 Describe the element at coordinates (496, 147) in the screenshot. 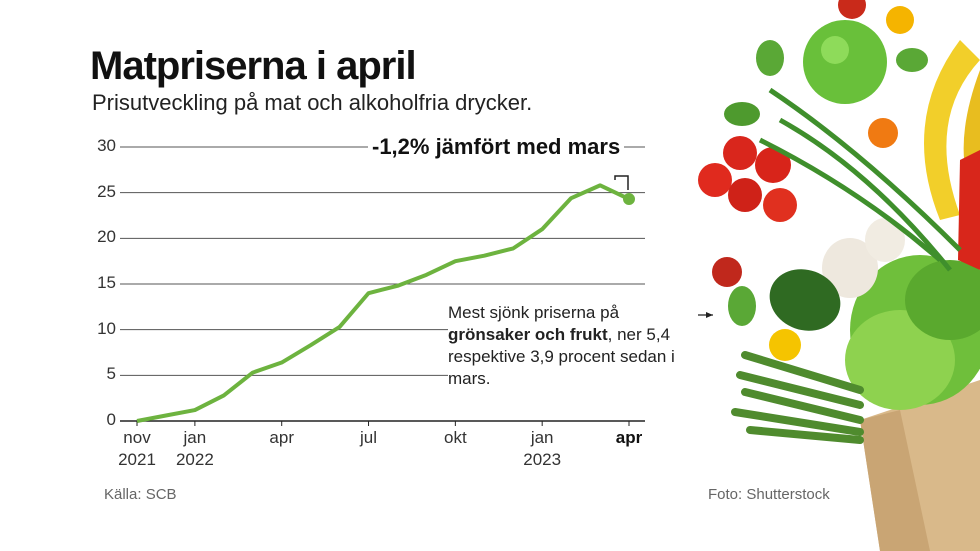

I see `callout: -1,2% jämfört med mars` at that location.